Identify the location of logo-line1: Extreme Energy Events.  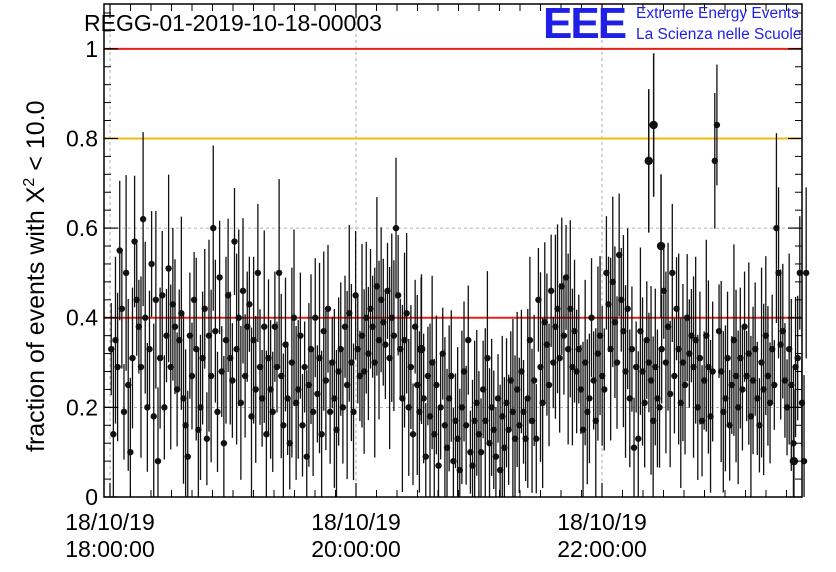
(717, 13).